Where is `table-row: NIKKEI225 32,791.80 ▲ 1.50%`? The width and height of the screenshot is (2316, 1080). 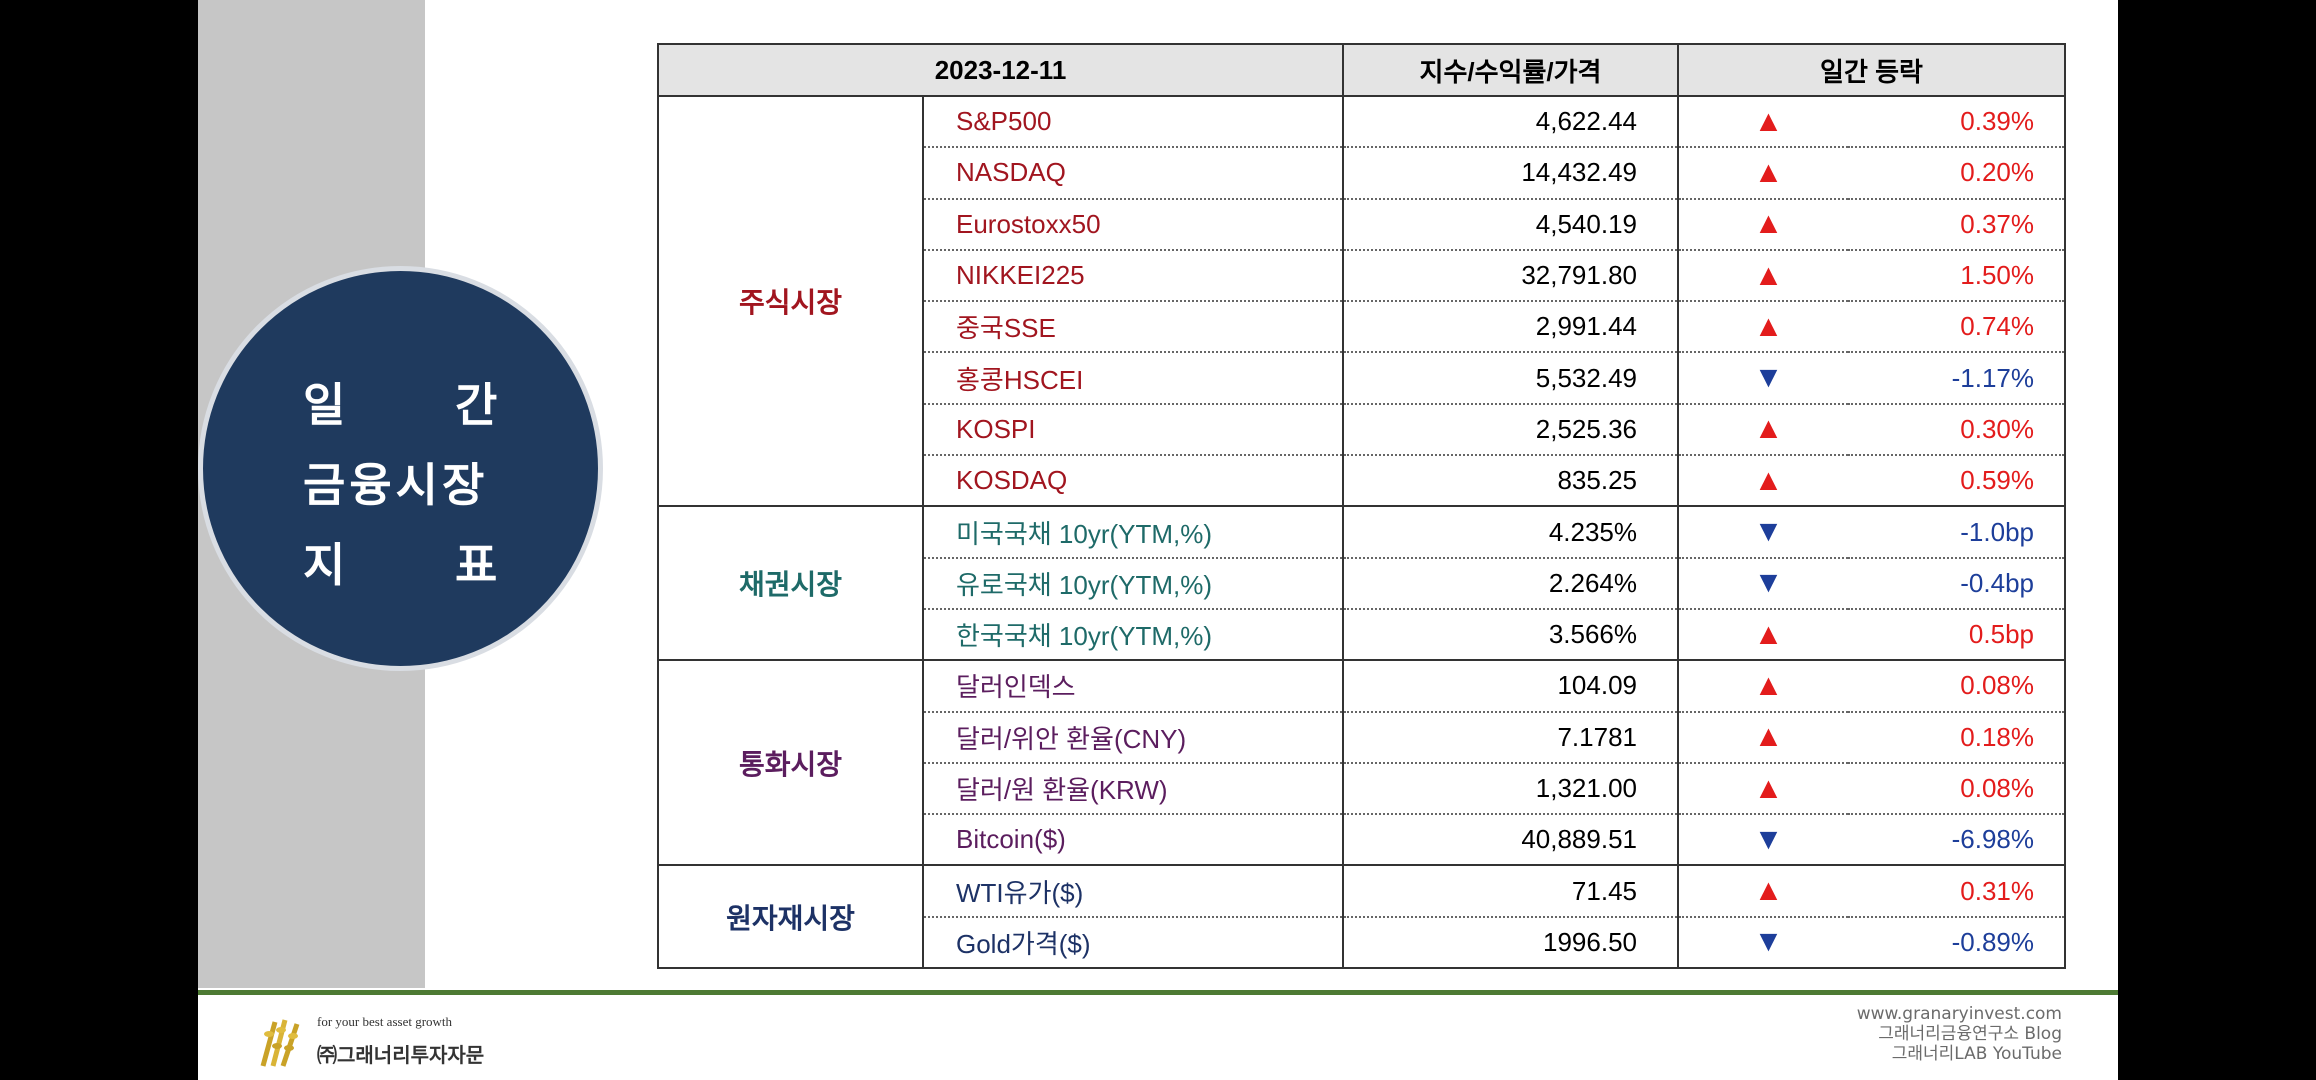
table-row: NIKKEI225 32,791.80 ▲ 1.50% is located at coordinates (1362, 276).